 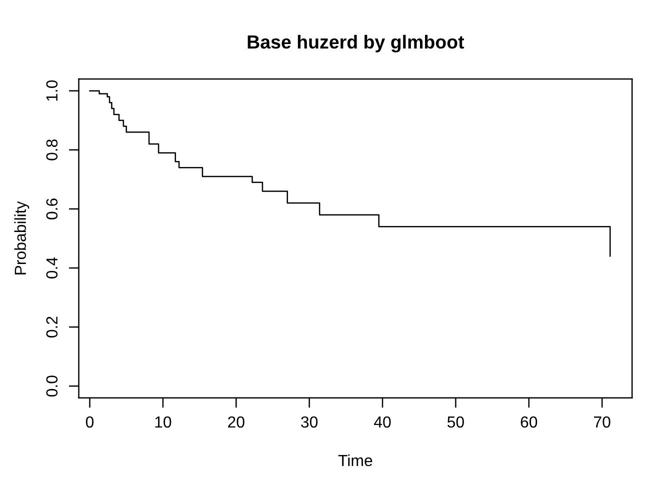 What do you see at coordinates (382, 422) in the screenshot?
I see `x-tick-label: 40` at bounding box center [382, 422].